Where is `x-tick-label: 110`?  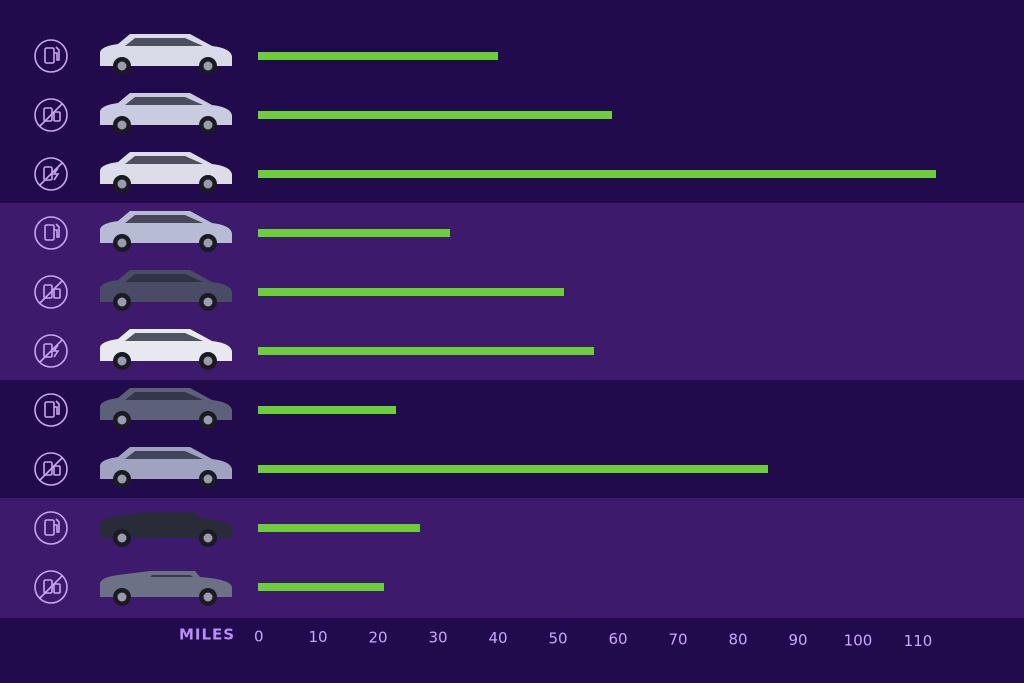
x-tick-label: 110 is located at coordinates (918, 641).